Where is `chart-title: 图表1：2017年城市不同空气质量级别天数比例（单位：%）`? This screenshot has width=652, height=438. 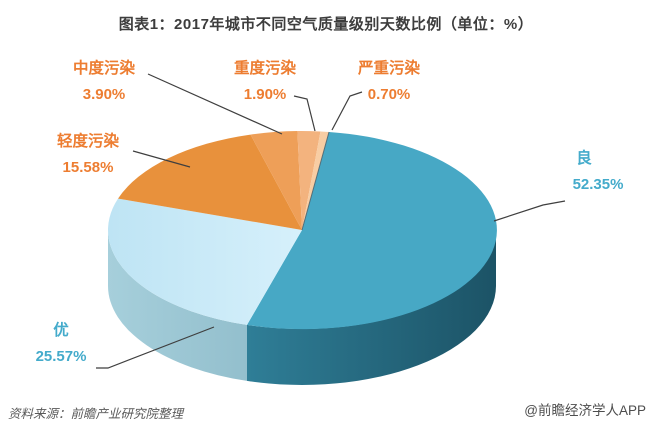 chart-title: 图表1：2017年城市不同空气质量级别天数比例（单位：%） is located at coordinates (326, 24).